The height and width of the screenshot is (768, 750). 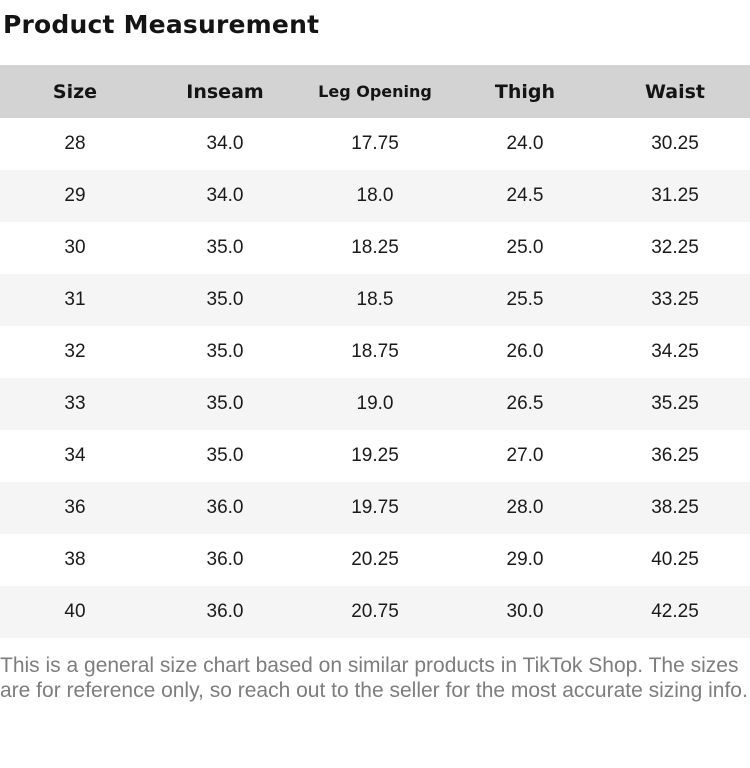 What do you see at coordinates (675, 247) in the screenshot?
I see `measurement-cell: 32.25` at bounding box center [675, 247].